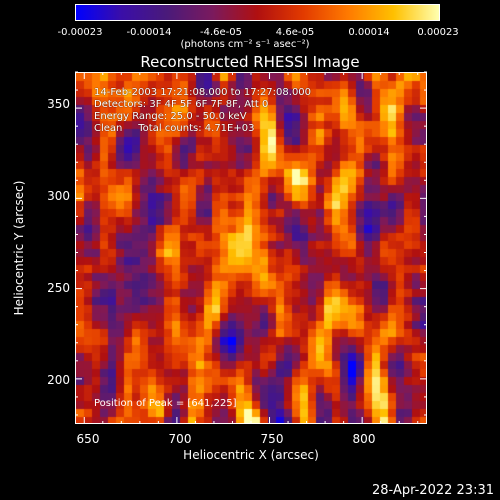 The image size is (500, 500). What do you see at coordinates (58, 380) in the screenshot?
I see `y-tick-label: 200` at bounding box center [58, 380].